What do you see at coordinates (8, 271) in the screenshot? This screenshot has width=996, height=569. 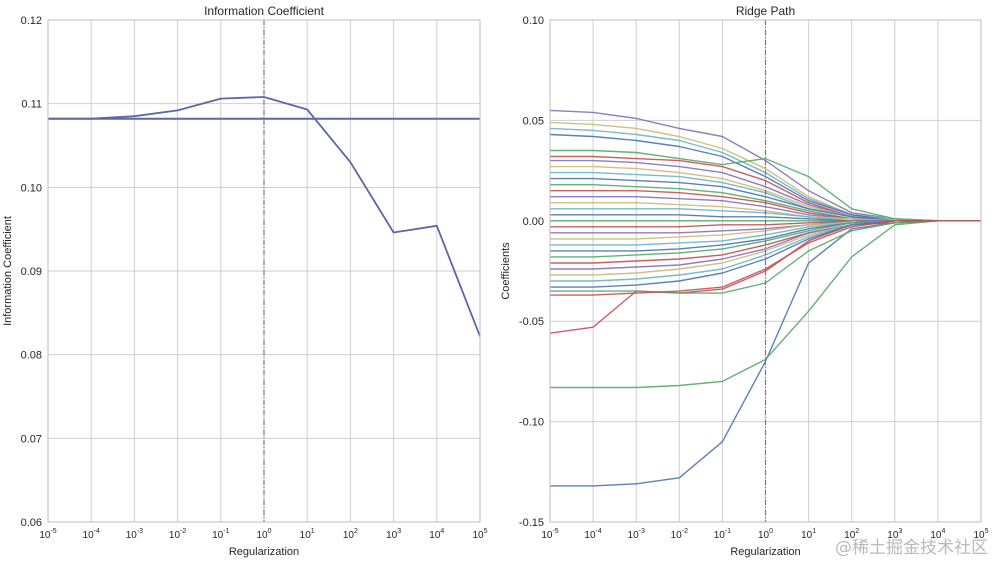 I see `ic-y-axis-label: Information Coefficient` at bounding box center [8, 271].